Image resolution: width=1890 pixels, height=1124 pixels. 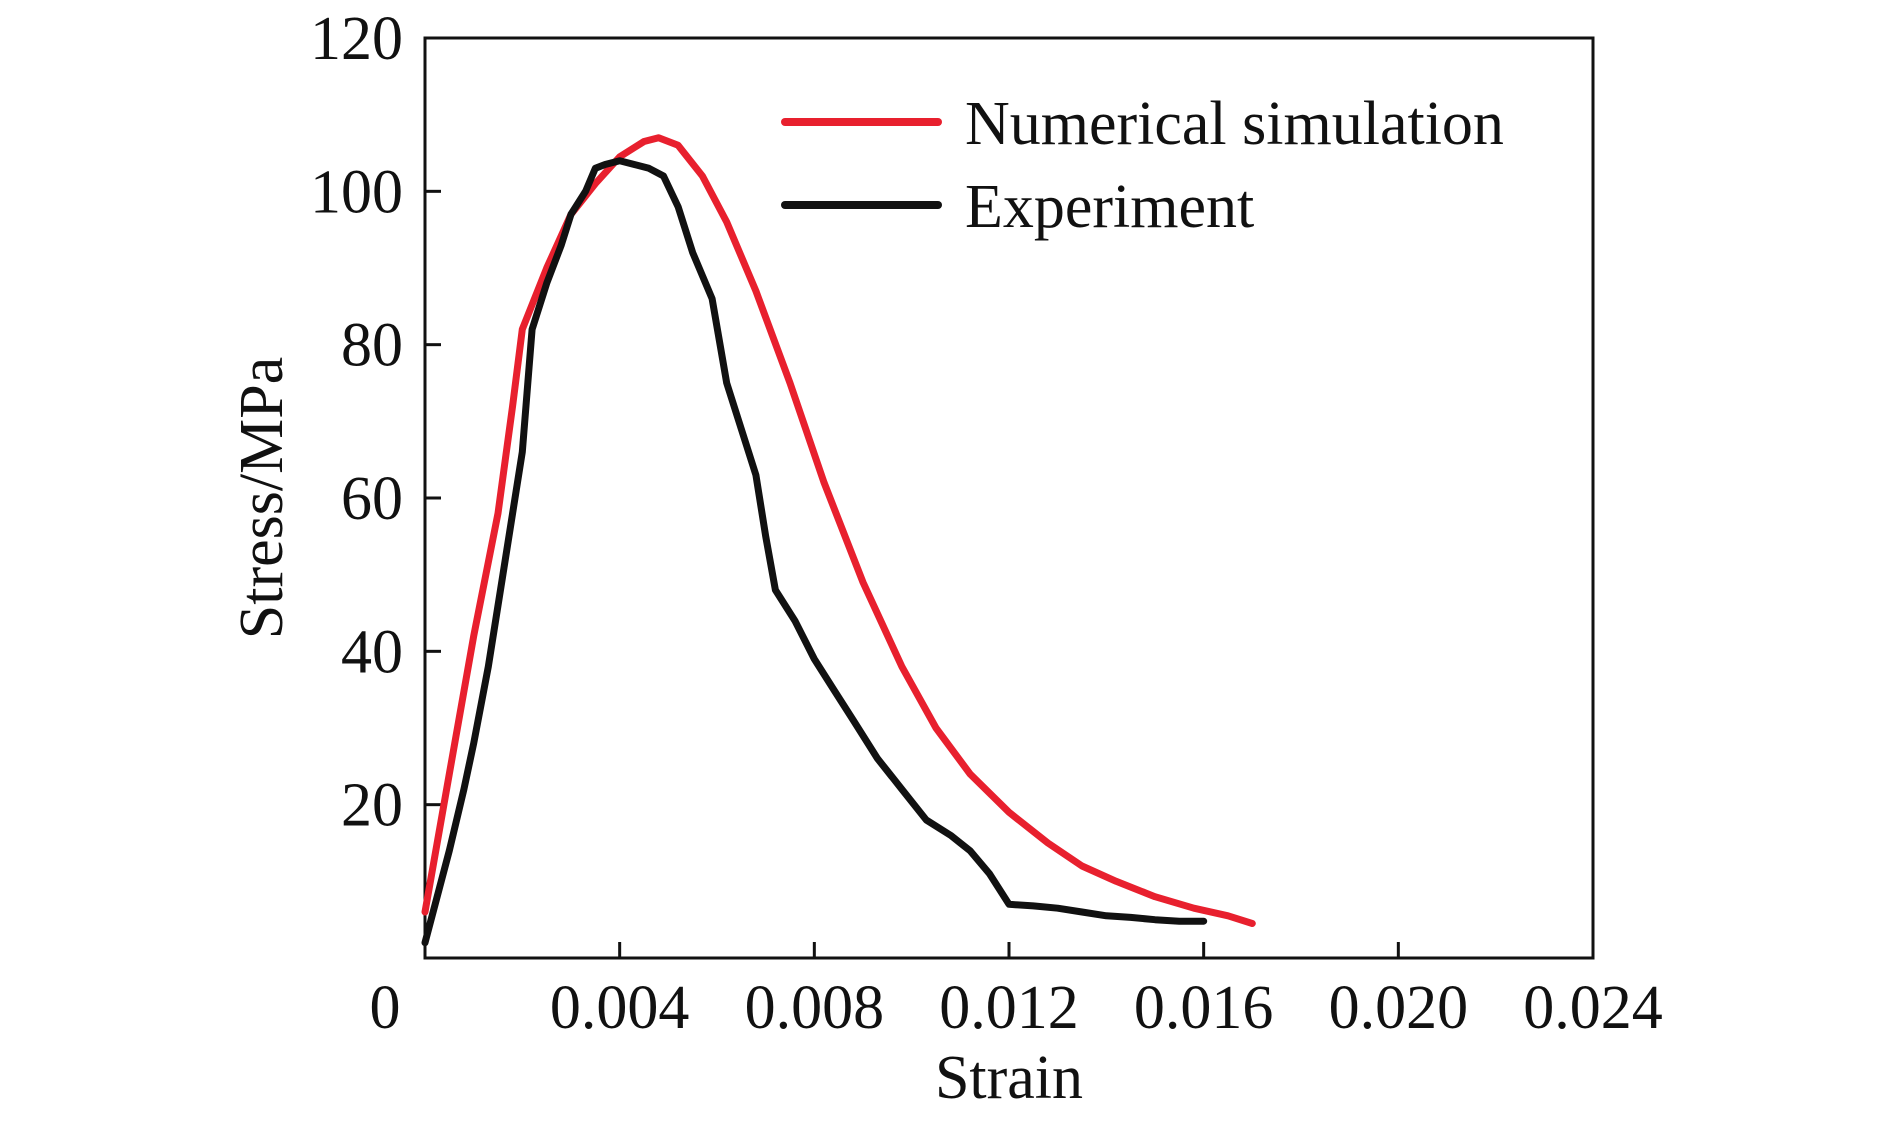 What do you see at coordinates (620, 1008) in the screenshot?
I see `x-tick-label: 0.004` at bounding box center [620, 1008].